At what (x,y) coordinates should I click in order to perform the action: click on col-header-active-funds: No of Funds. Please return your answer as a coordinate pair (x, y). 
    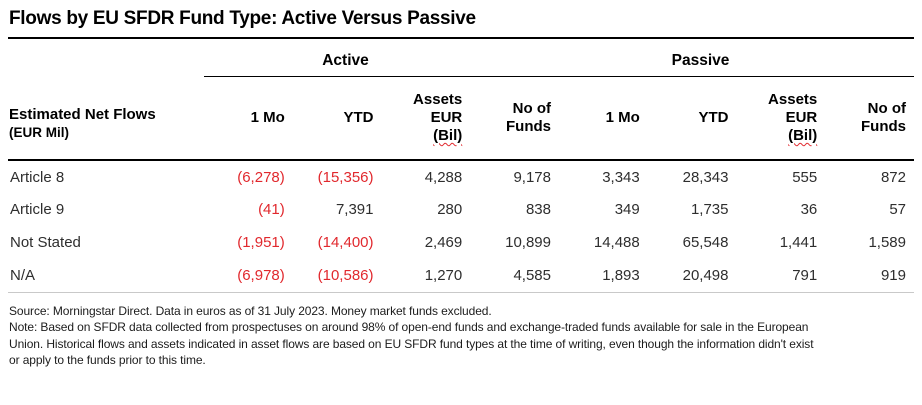
    Looking at the image, I should click on (514, 118).